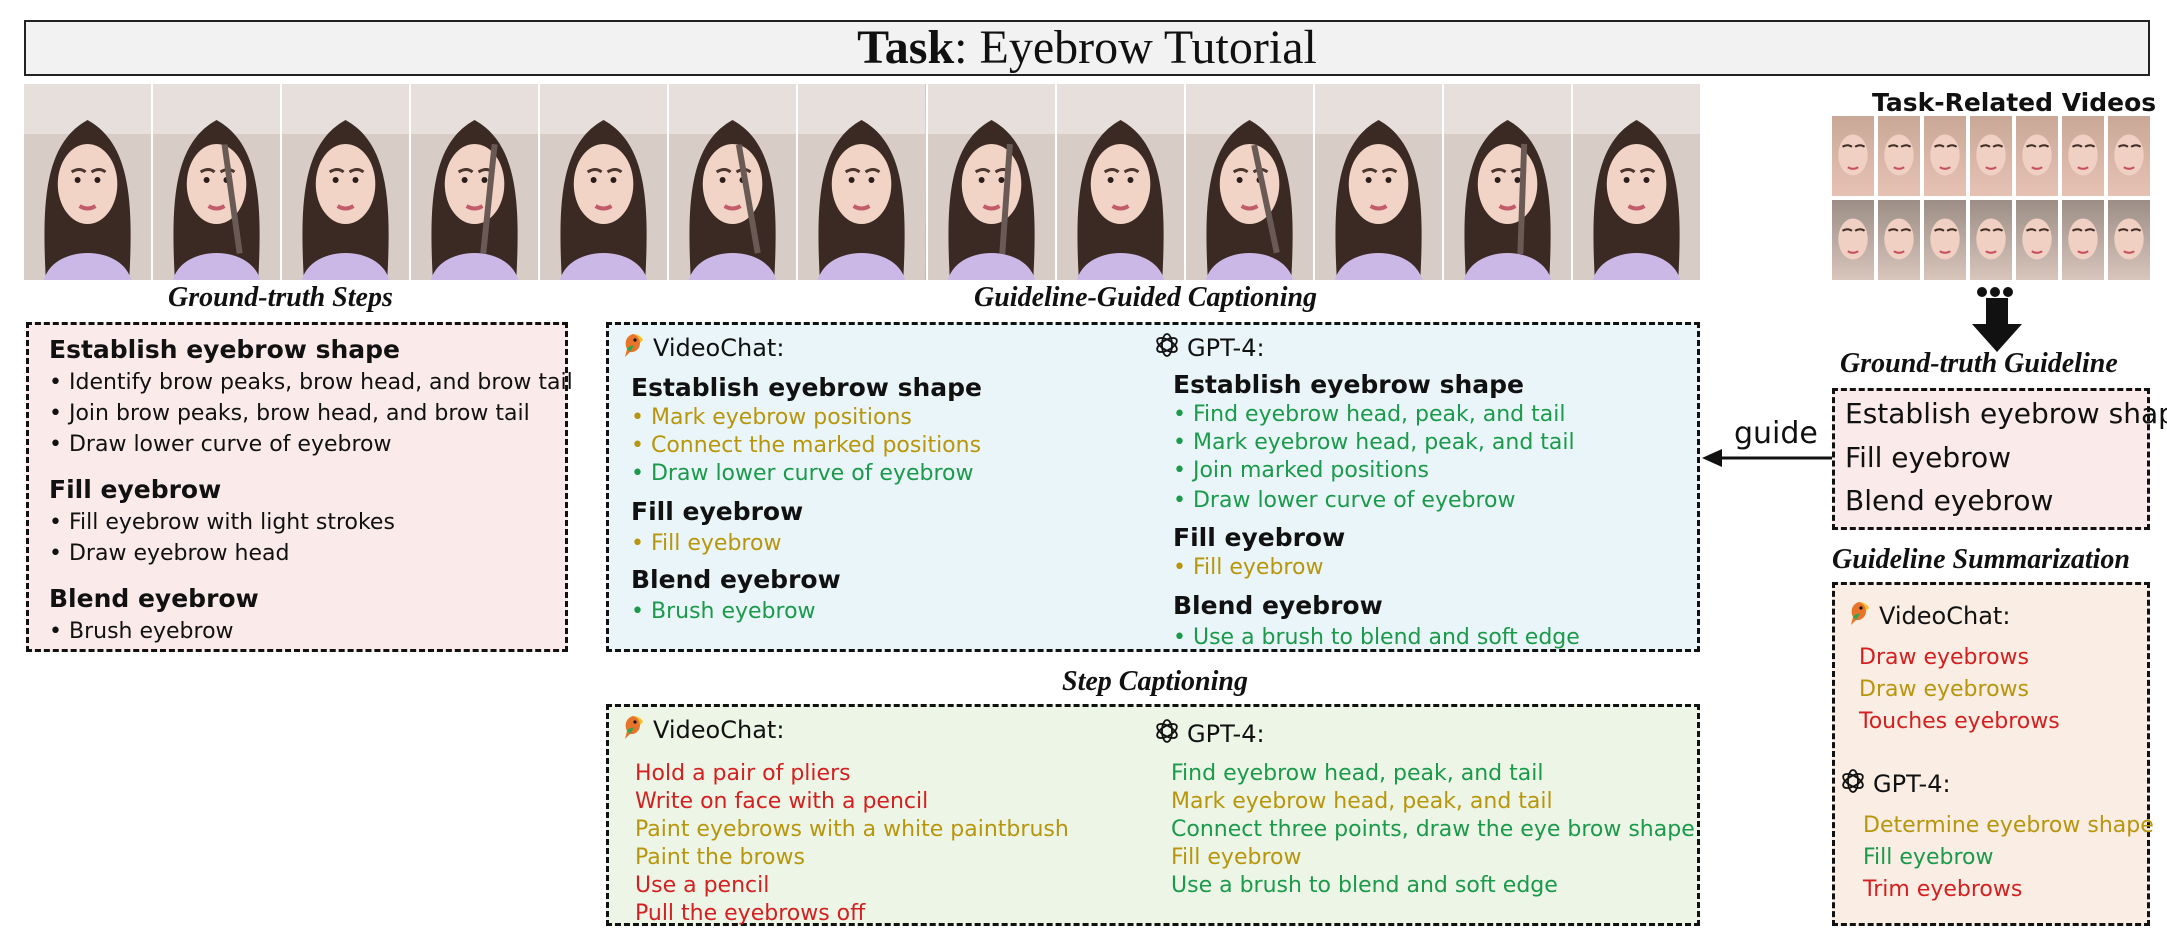  Describe the element at coordinates (1349, 384) in the screenshot. I see `gc-gpt-step-title: Establish eyebrow shape` at that location.